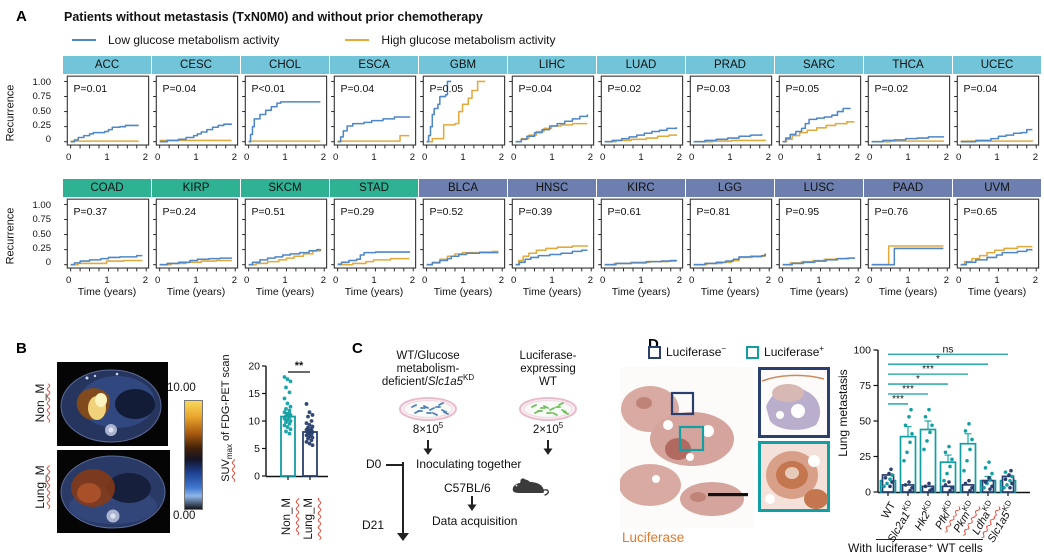 The image size is (1044, 559). What do you see at coordinates (687, 352) in the screenshot?
I see `legend-luciferase-negative: Luciferase−` at bounding box center [687, 352].